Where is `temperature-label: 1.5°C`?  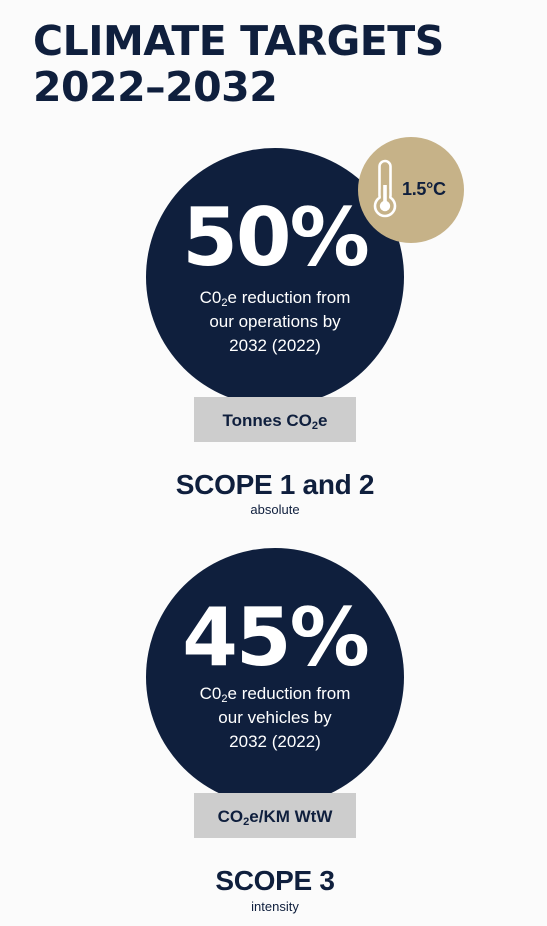 temperature-label: 1.5°C is located at coordinates (424, 189).